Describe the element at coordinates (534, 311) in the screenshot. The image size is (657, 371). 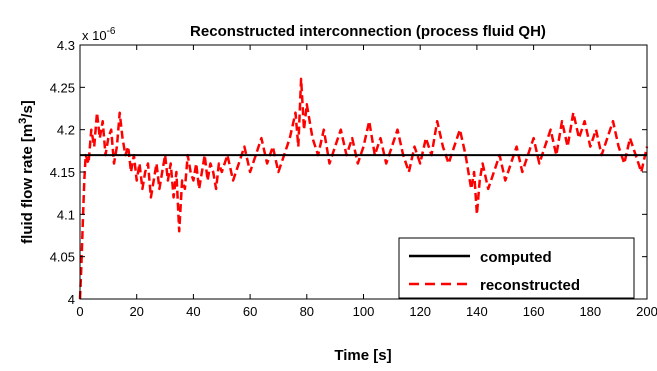
I see `x-tick-label: 160` at that location.